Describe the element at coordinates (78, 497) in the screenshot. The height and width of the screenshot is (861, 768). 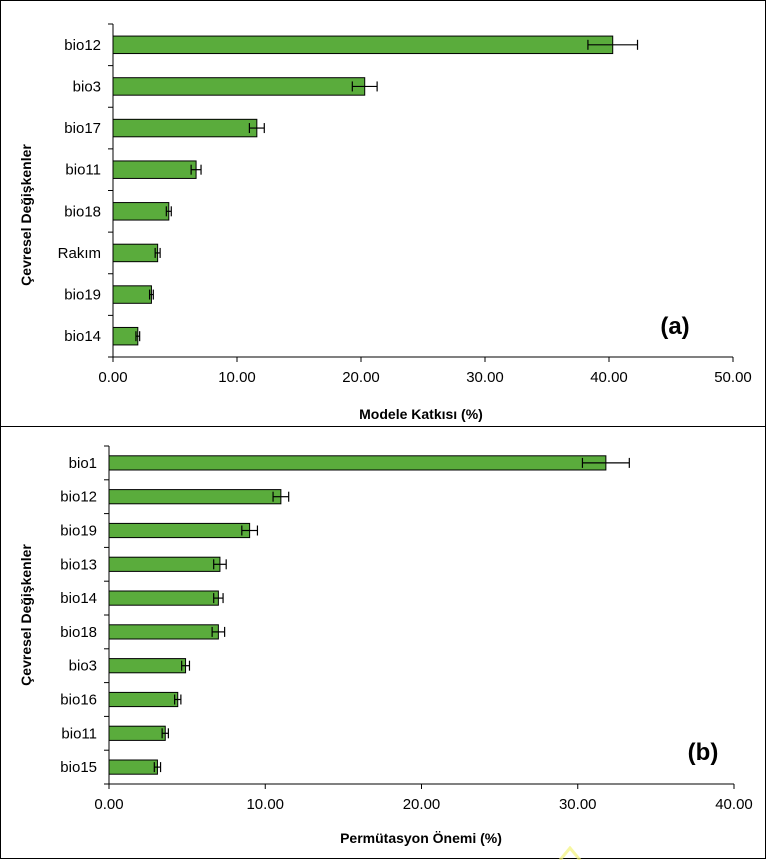
I see `b-category-label: bio12` at that location.